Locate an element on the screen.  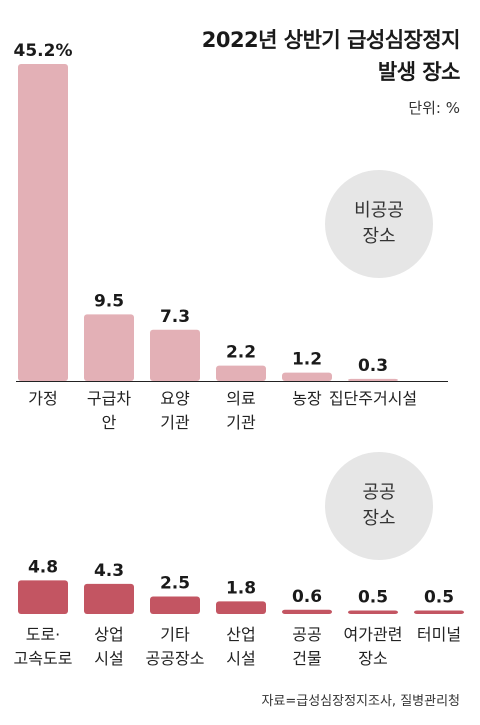
source-note: 자료=급성심장정지조사, 질병관리청 is located at coordinates (360, 701).